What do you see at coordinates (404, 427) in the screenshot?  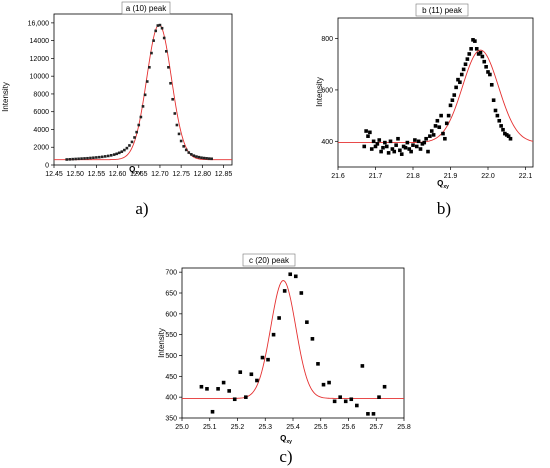 I see `x-tick-label: 25.8` at bounding box center [404, 427].